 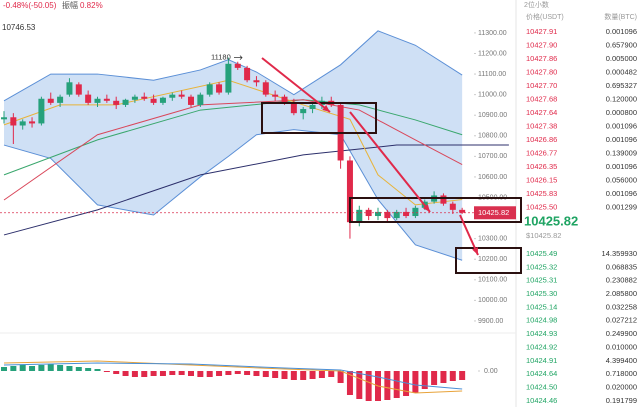 I want to click on bid-qty: 0.191799, so click(x=621, y=400).